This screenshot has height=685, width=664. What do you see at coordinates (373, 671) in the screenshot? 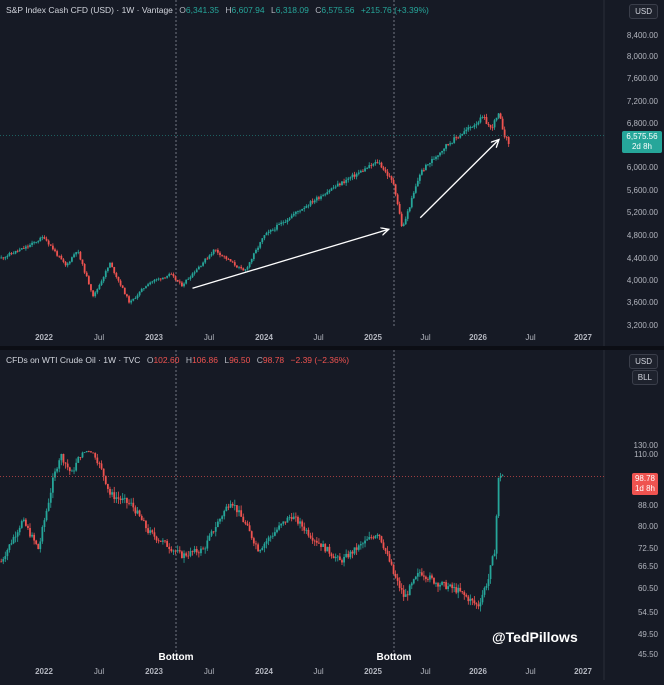
I see `x-tick-label: 2025` at bounding box center [373, 671].